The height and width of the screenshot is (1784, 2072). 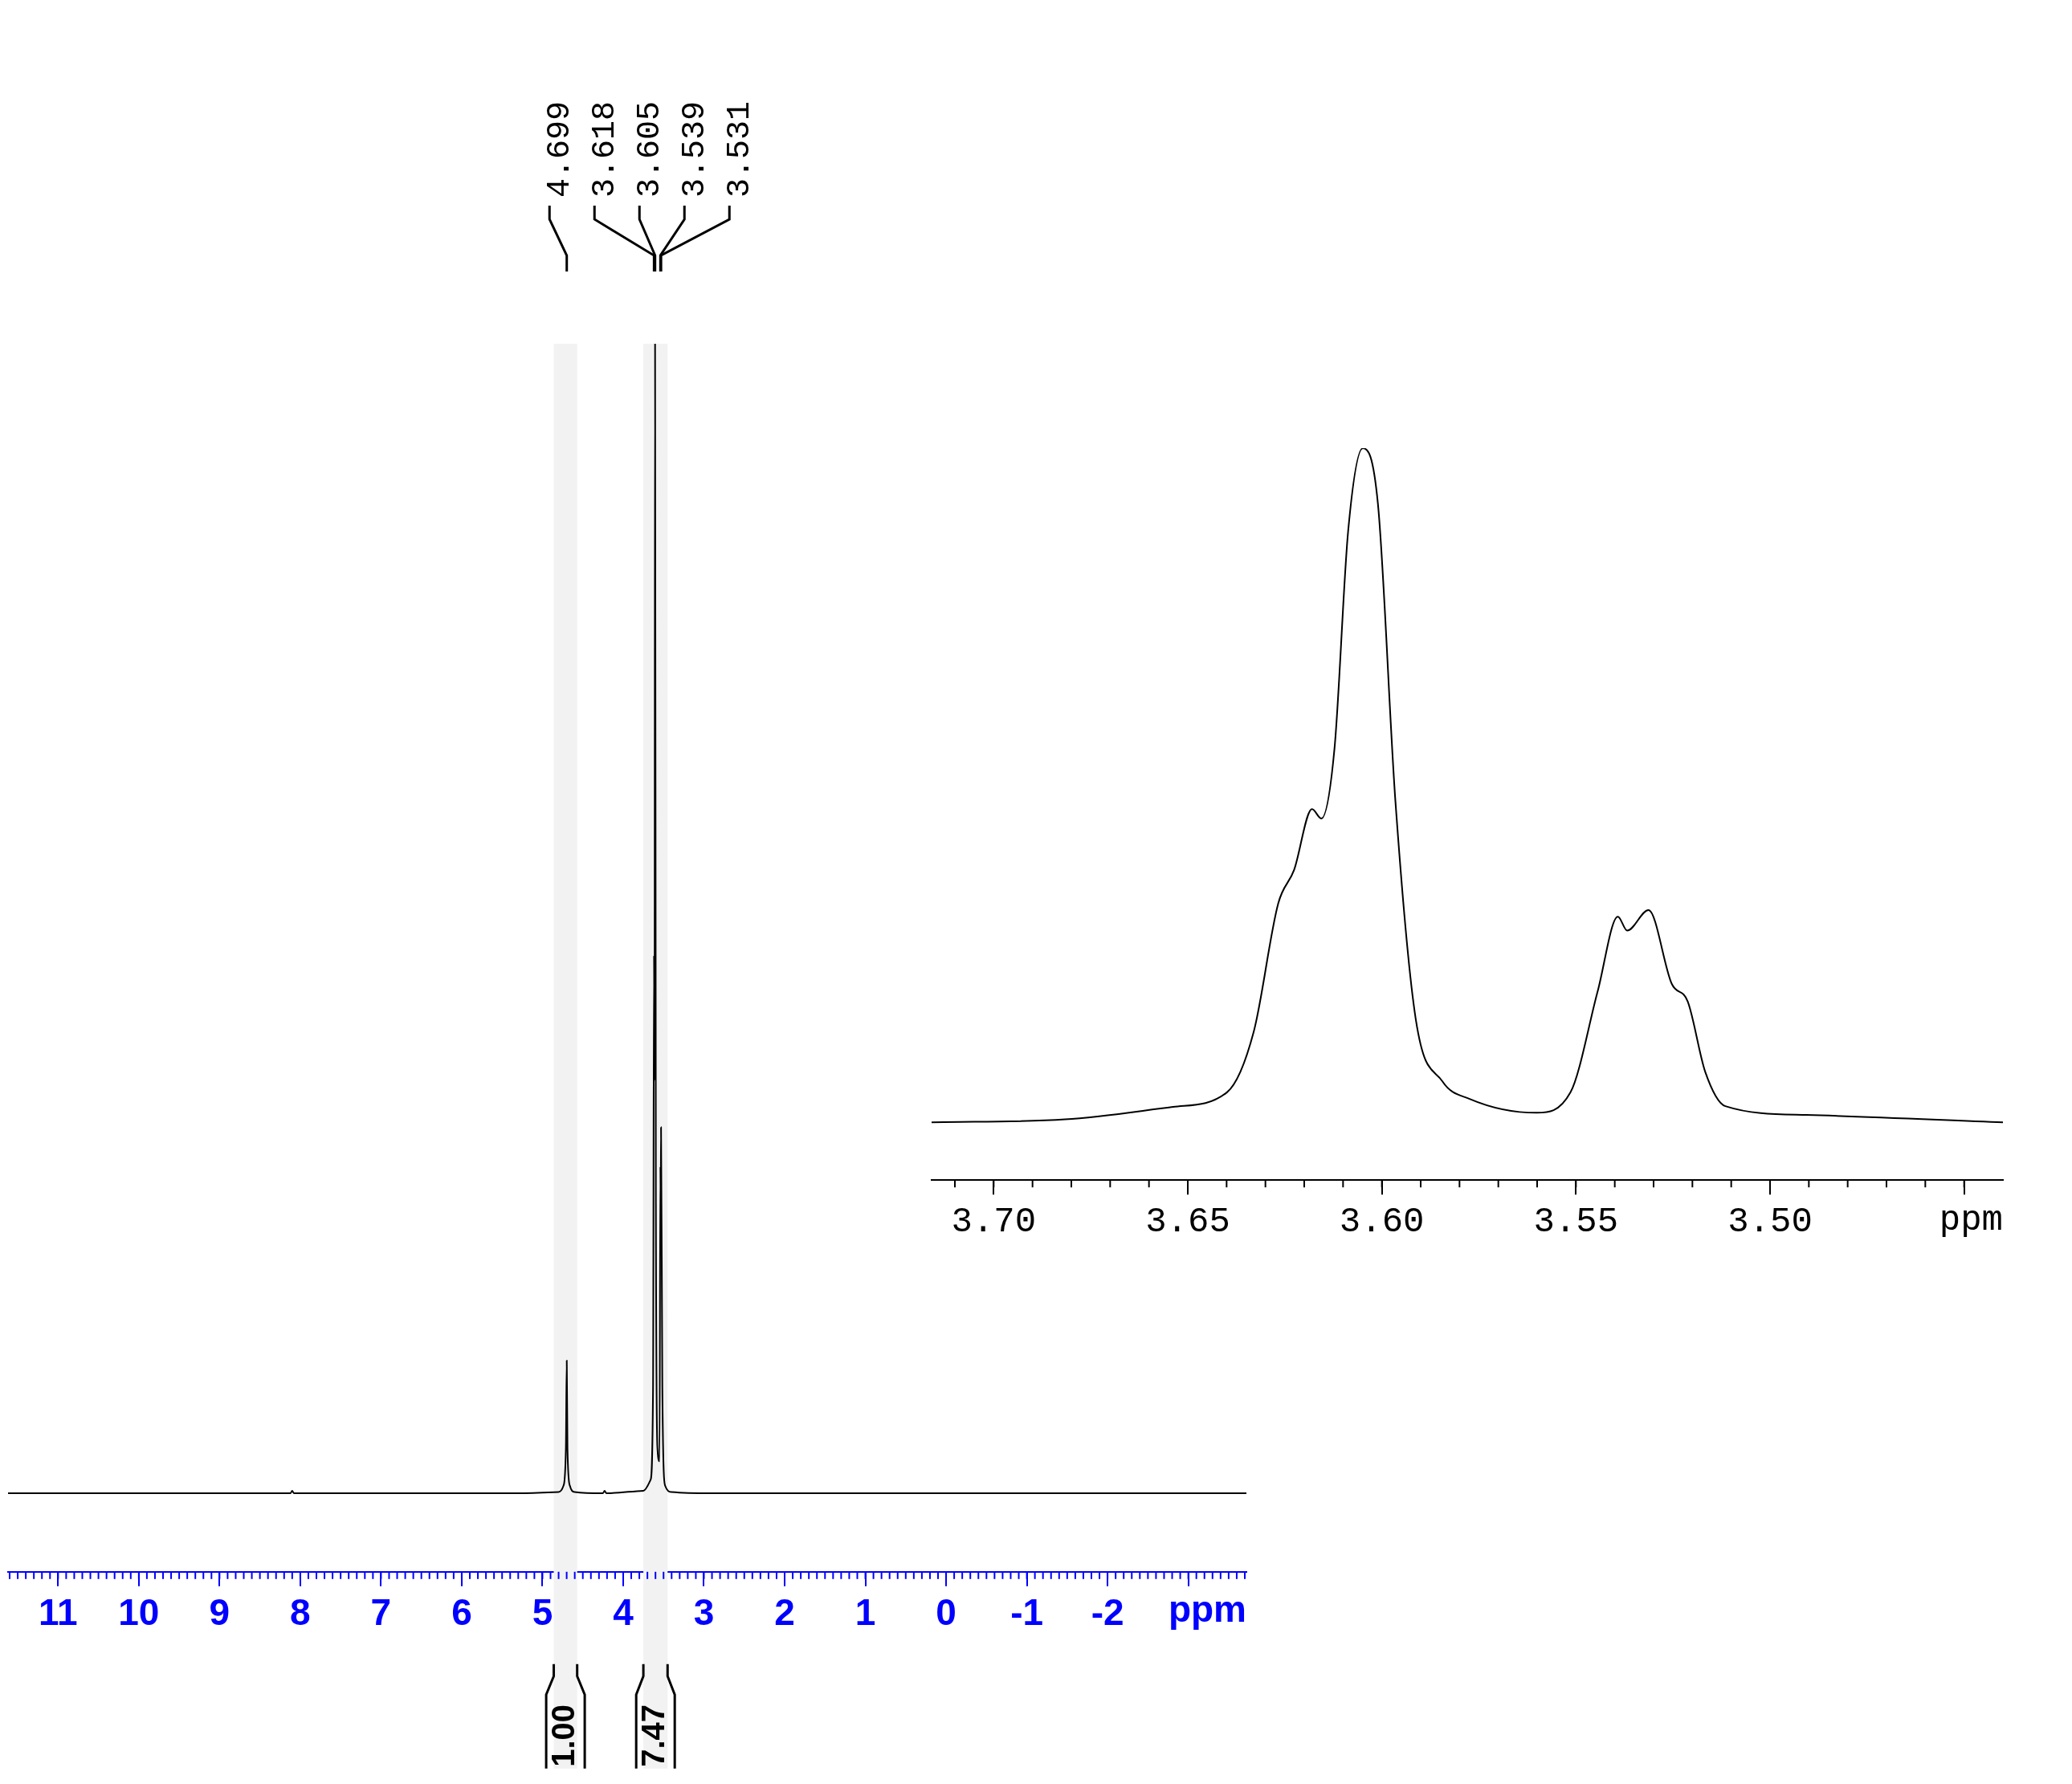 I want to click on x-tick-label: 4, so click(x=623, y=1612).